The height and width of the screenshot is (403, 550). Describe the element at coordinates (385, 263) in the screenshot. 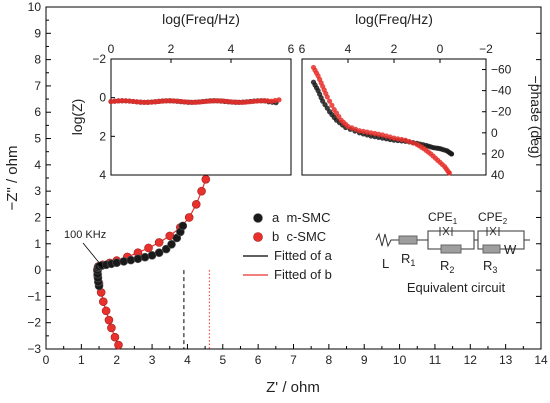

I see `circuit-label-l: L` at that location.